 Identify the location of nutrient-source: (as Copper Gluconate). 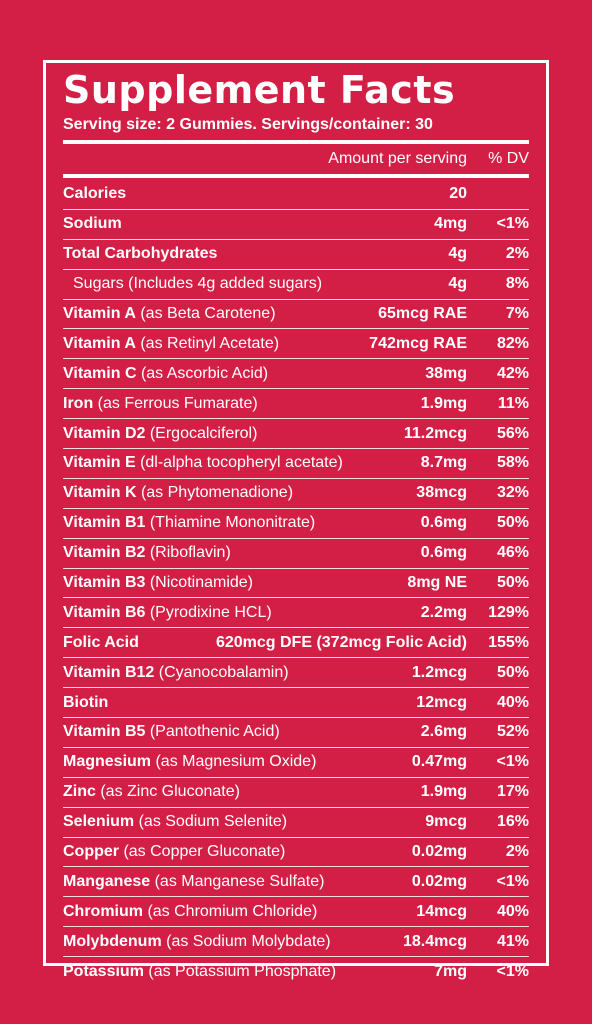
(202, 852).